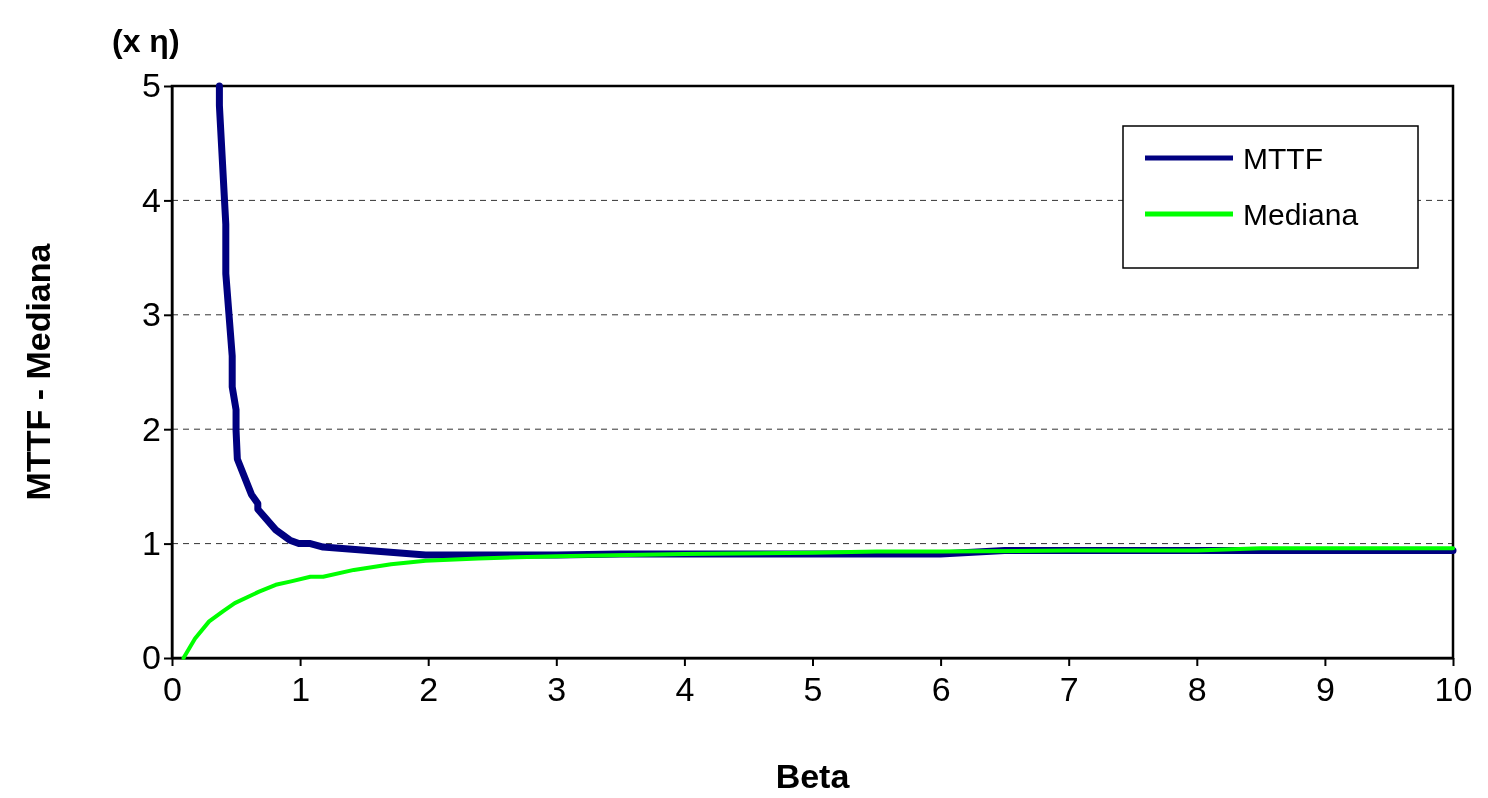 This screenshot has width=1488, height=798. What do you see at coordinates (941, 689) in the screenshot?
I see `x-tick-label: 6` at bounding box center [941, 689].